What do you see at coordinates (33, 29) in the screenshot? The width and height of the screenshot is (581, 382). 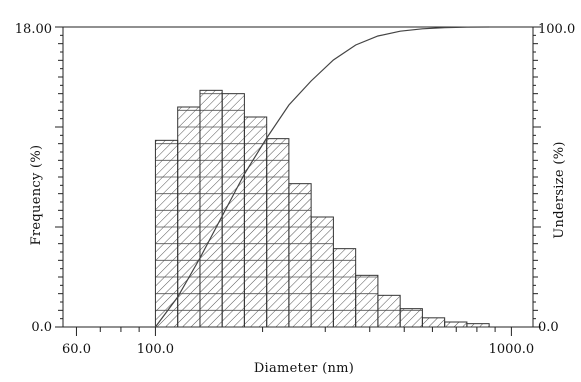 I see `y-tick-label-max: 18.00` at bounding box center [33, 29].